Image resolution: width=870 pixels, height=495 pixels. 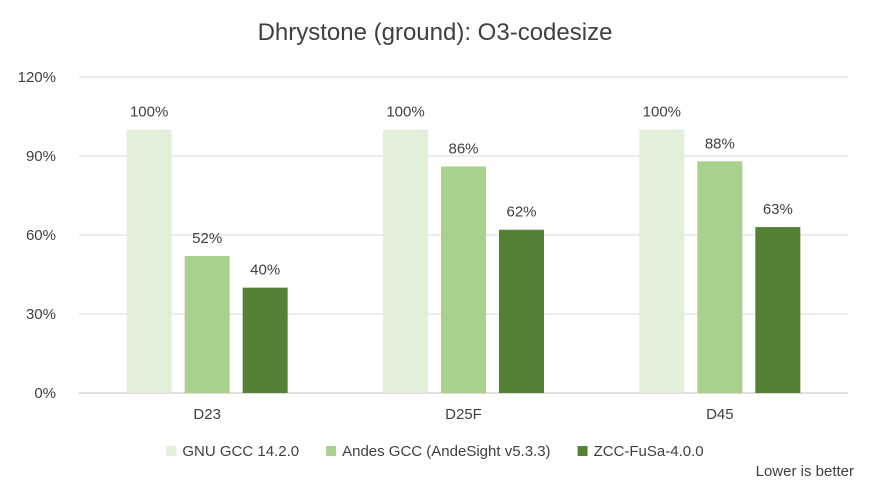 I want to click on annotation-lower-is-better: Lower is better, so click(x=805, y=471).